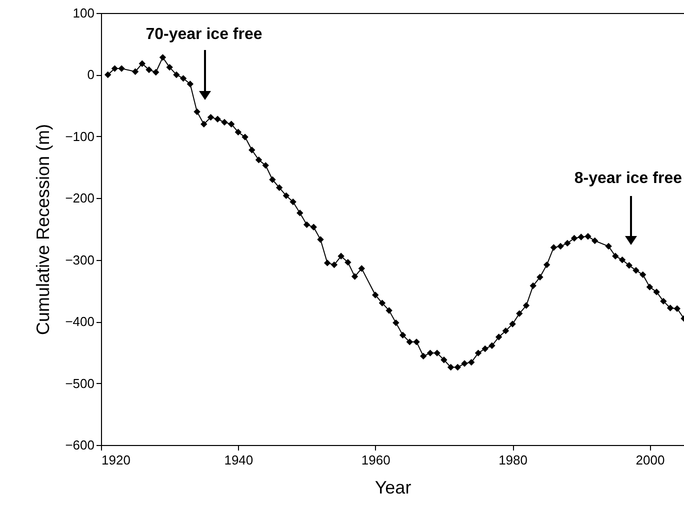 The width and height of the screenshot is (684, 522). What do you see at coordinates (83, 13) in the screenshot?
I see `y-tick-label: 100` at bounding box center [83, 13].